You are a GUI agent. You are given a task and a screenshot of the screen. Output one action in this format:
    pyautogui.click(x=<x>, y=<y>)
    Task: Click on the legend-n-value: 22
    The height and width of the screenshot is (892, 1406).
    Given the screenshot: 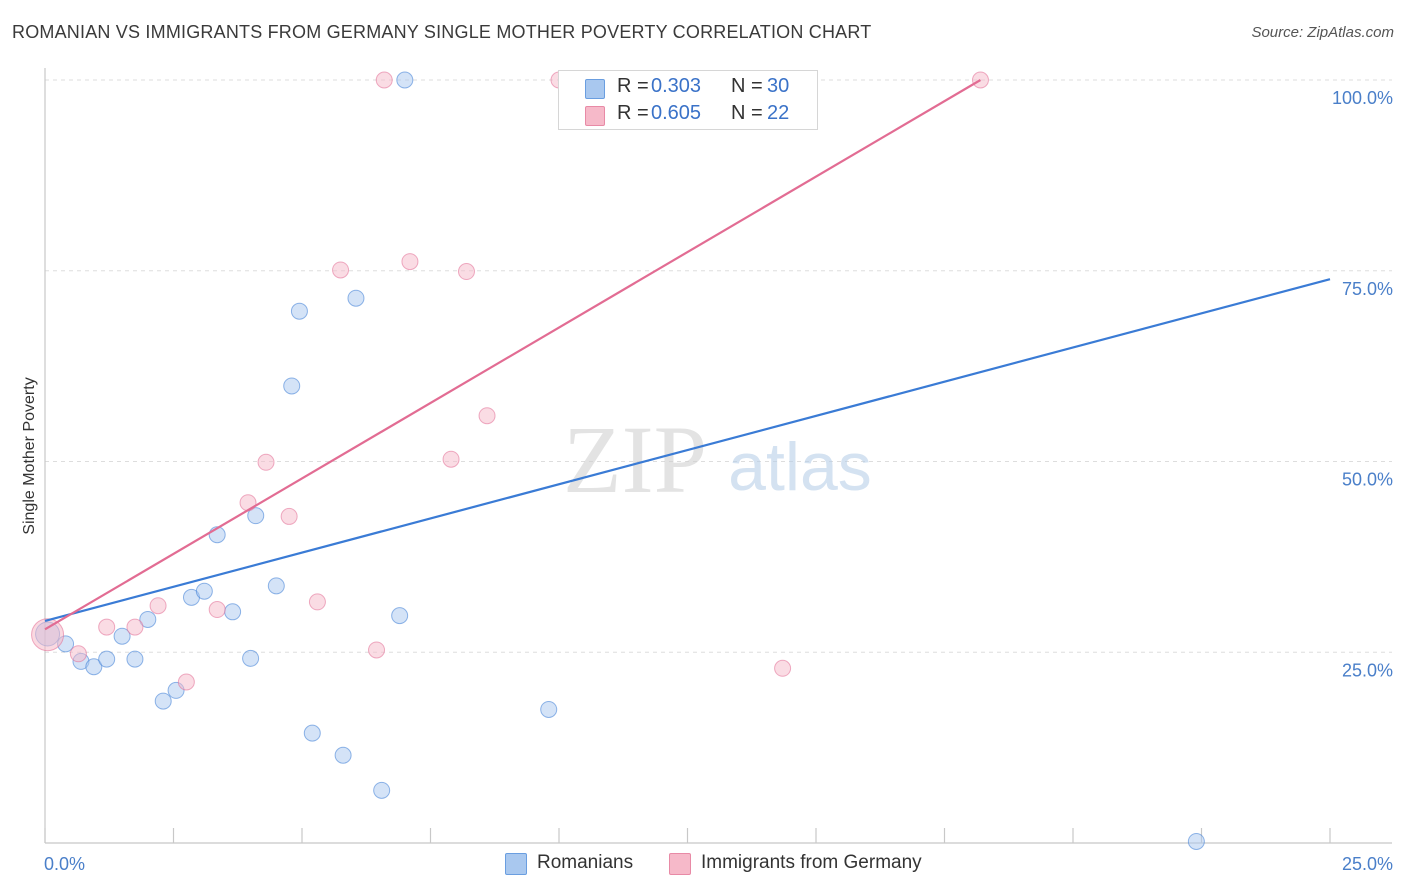 What is the action you would take?
    pyautogui.click(x=778, y=113)
    